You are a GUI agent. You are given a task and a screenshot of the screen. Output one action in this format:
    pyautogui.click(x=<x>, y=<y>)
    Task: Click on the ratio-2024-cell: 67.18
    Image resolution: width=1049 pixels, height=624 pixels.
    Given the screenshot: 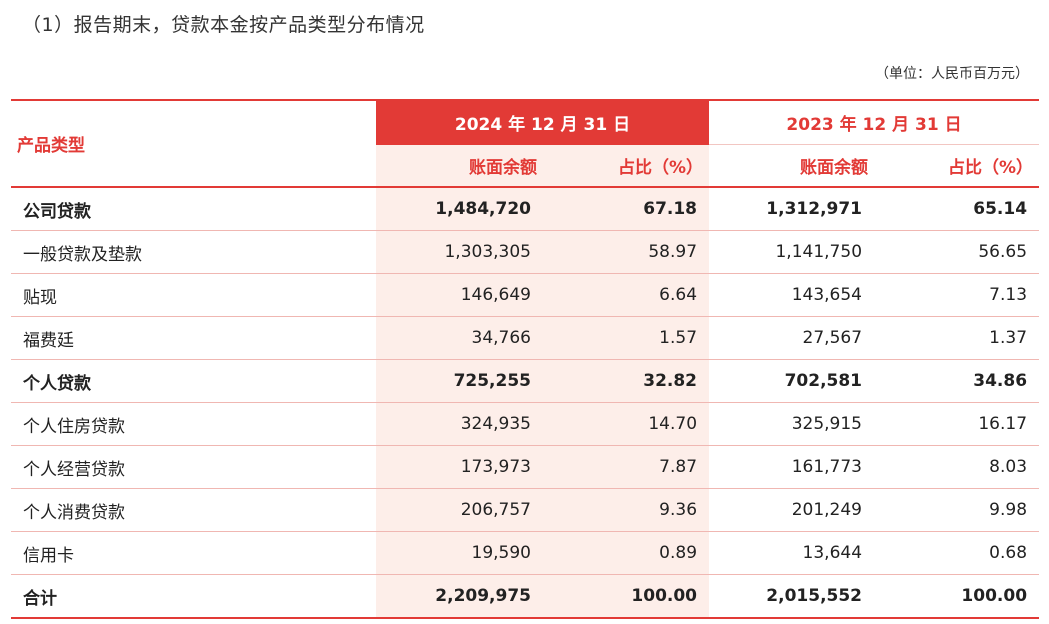 What is the action you would take?
    pyautogui.click(x=626, y=209)
    